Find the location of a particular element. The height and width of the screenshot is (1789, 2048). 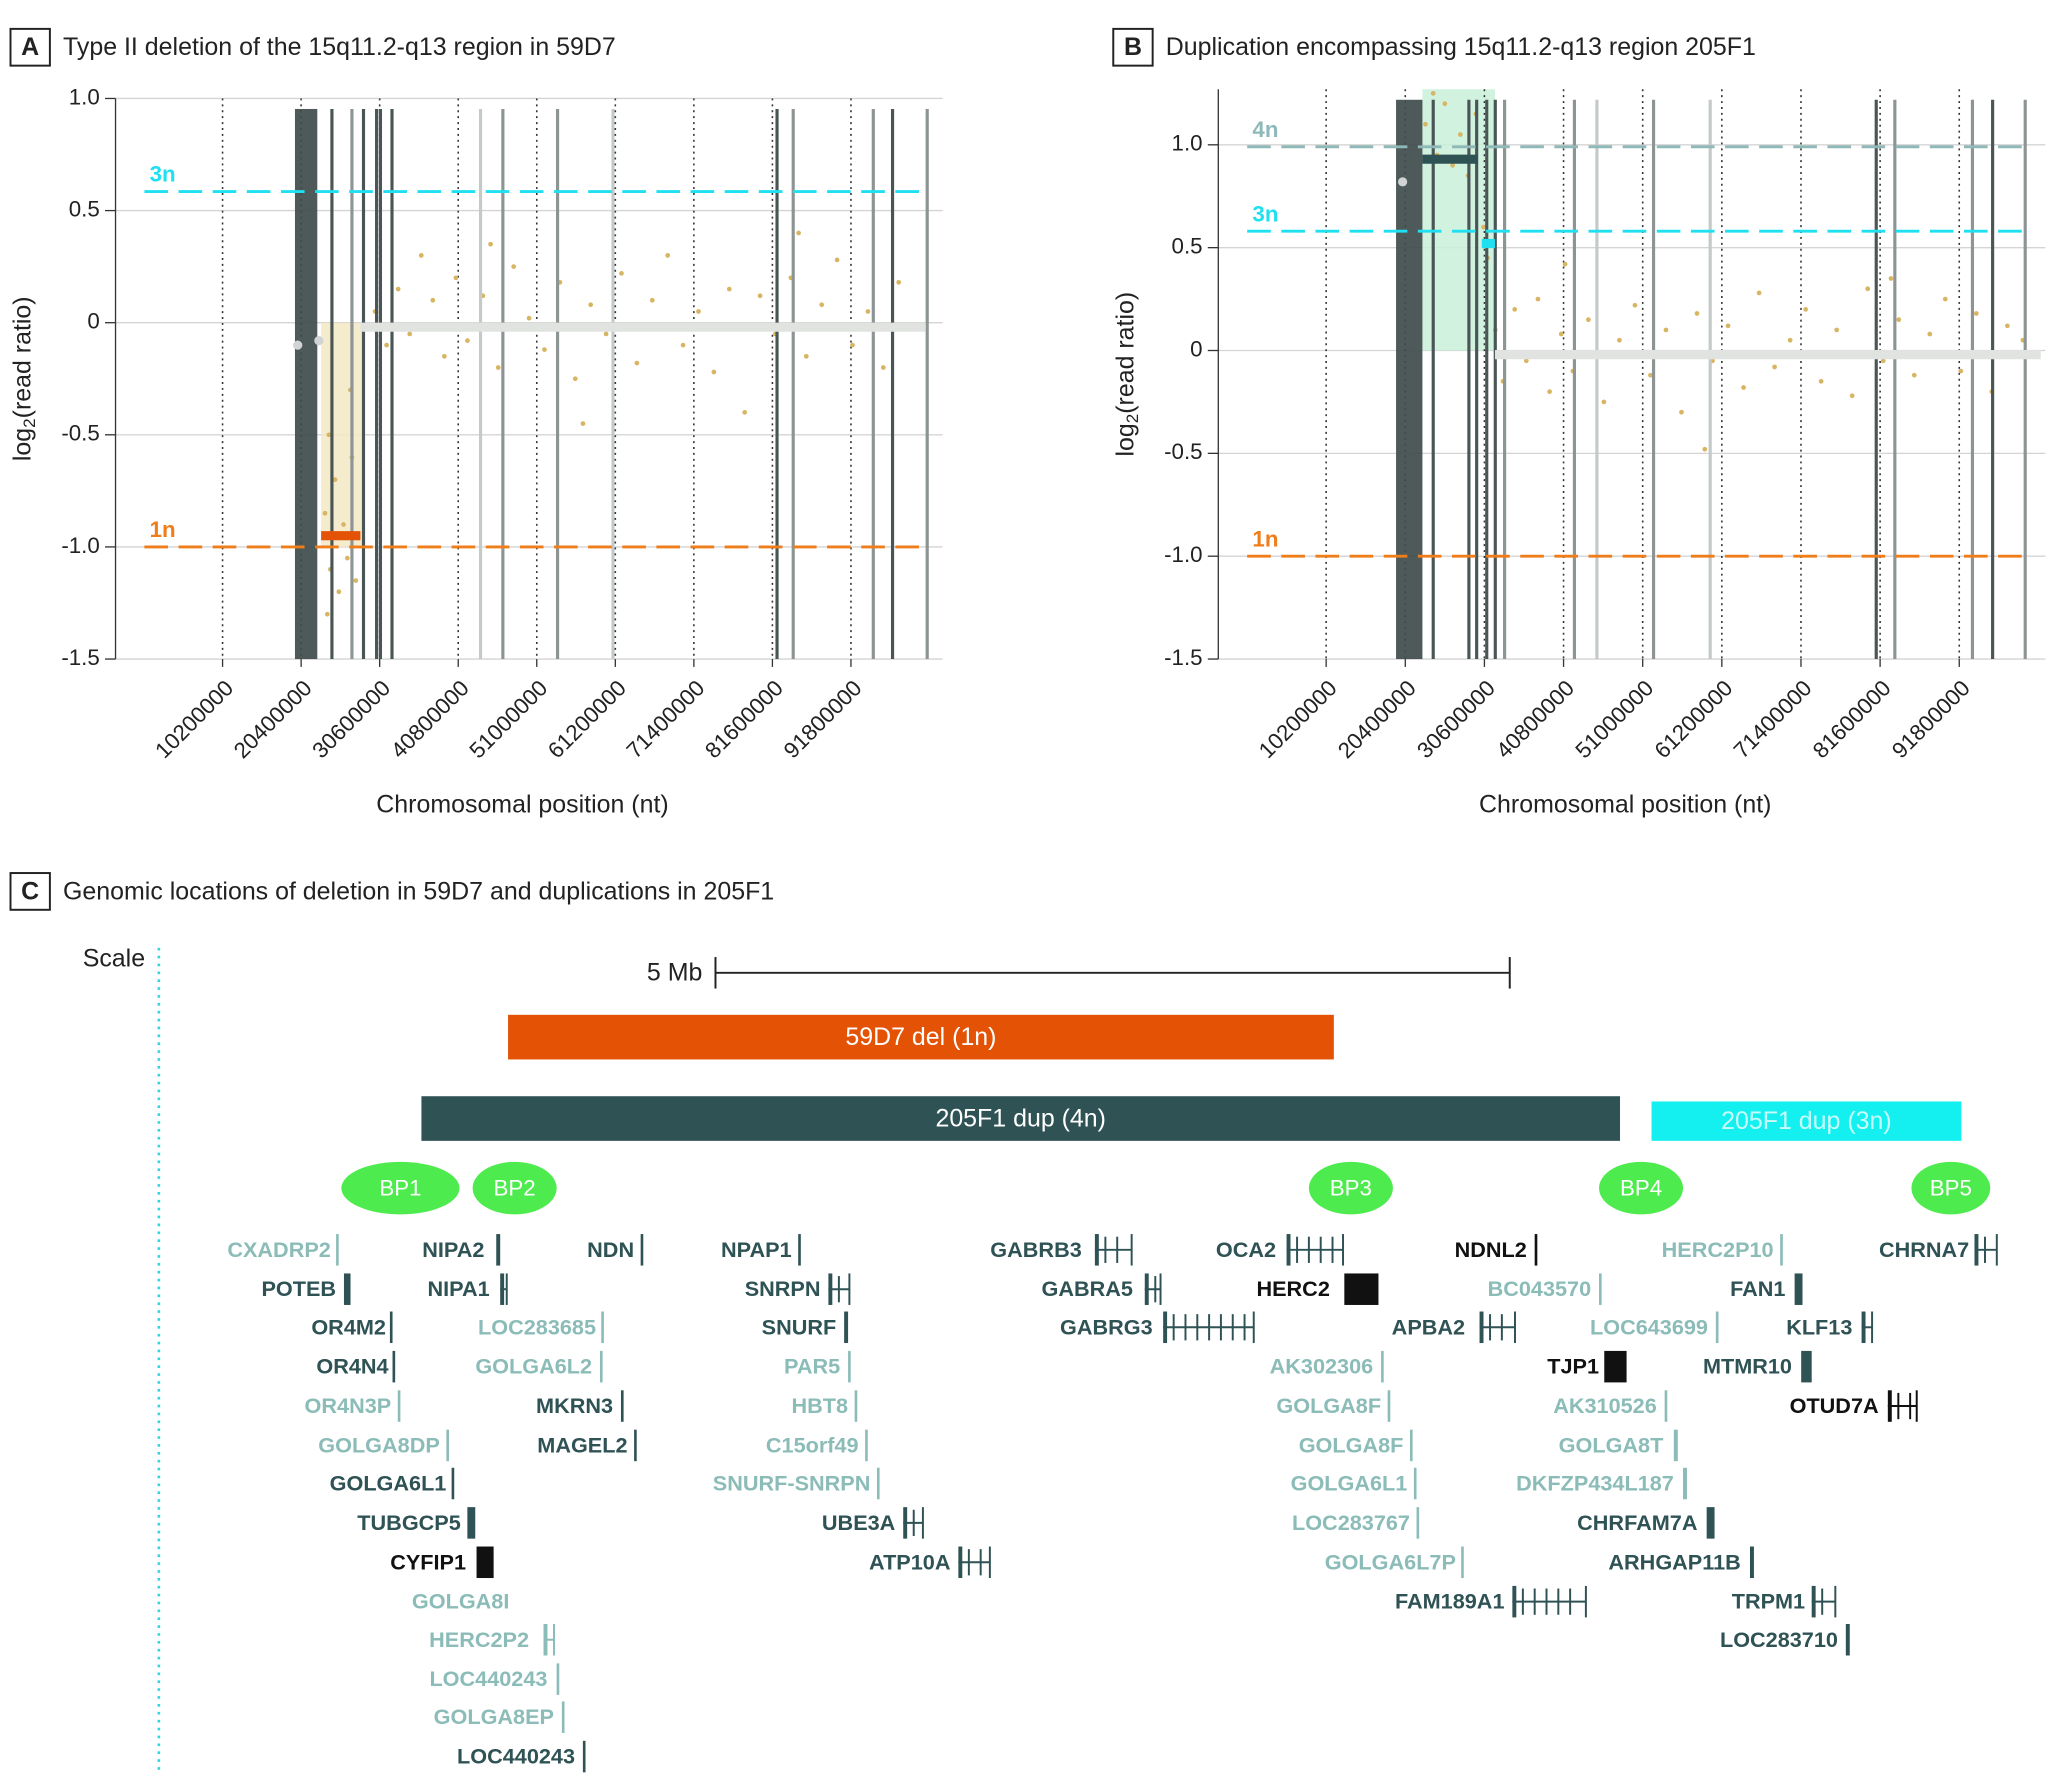

gene-label: GOLGA8DP is located at coordinates (379, 1444).